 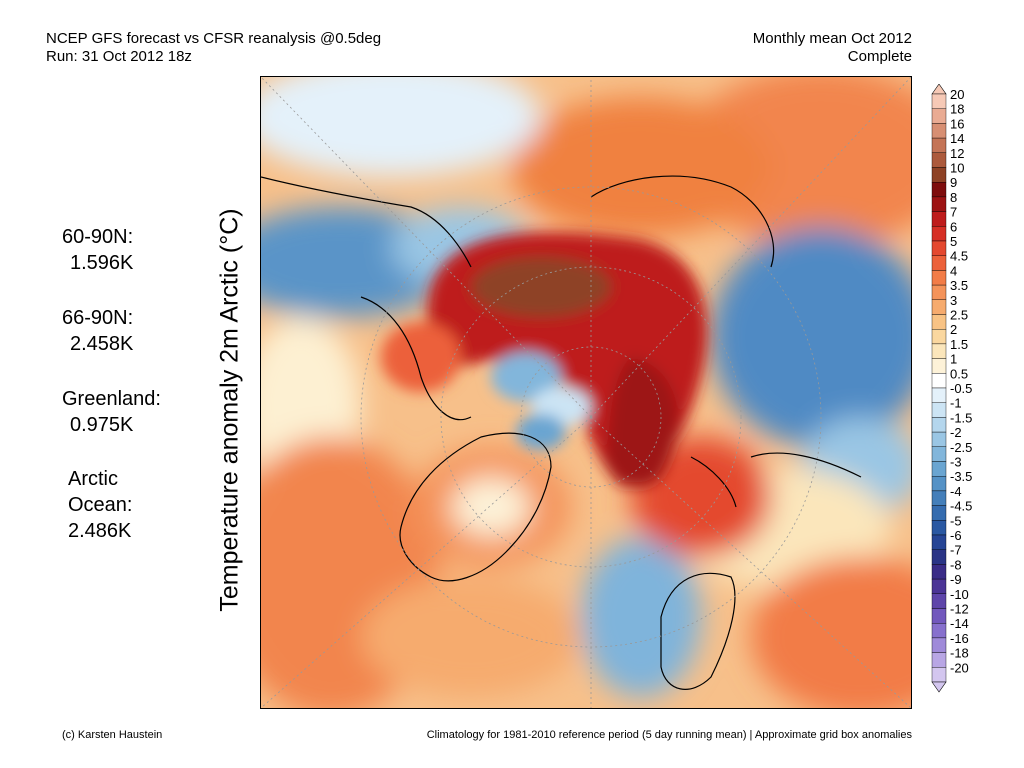 What do you see at coordinates (956, 535) in the screenshot?
I see `legend-label: -6` at bounding box center [956, 535].